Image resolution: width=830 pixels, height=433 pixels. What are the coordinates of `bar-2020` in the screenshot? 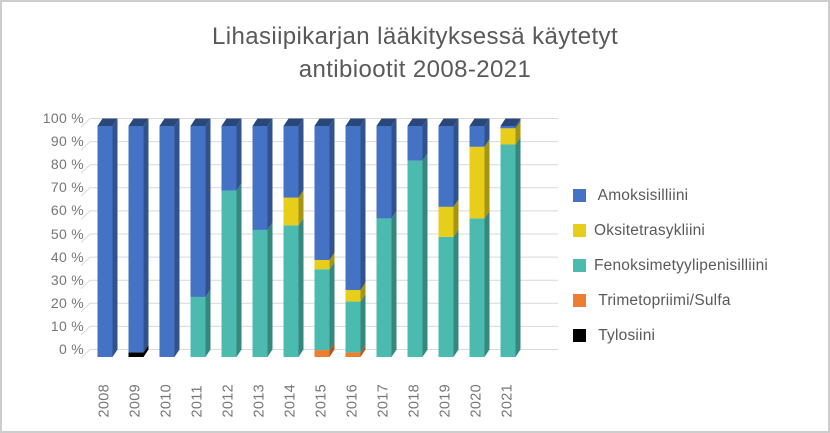 It's located at (479, 237).